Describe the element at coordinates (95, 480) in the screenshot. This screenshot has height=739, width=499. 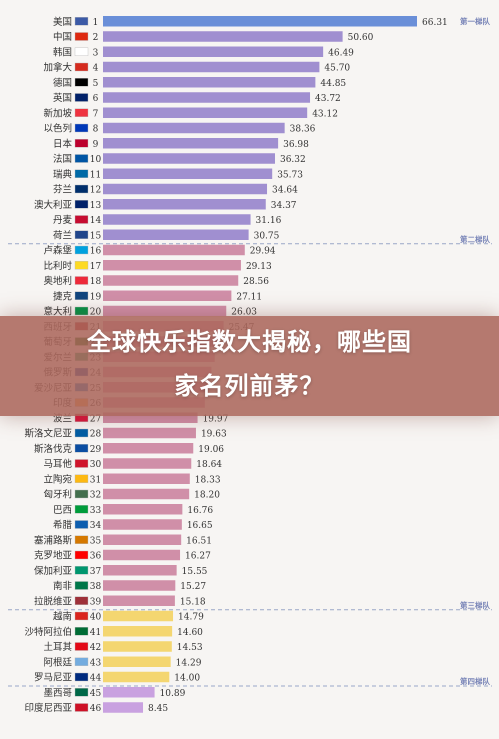
I see `rank-label: 31` at that location.